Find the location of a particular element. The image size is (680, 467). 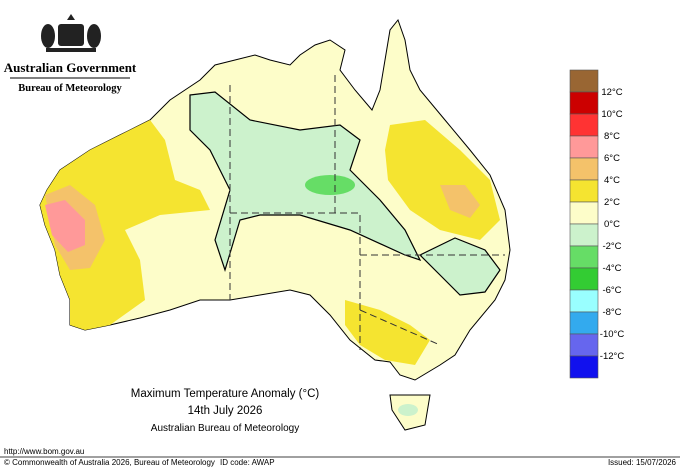

legend-label: 6°C is located at coordinates (612, 158).